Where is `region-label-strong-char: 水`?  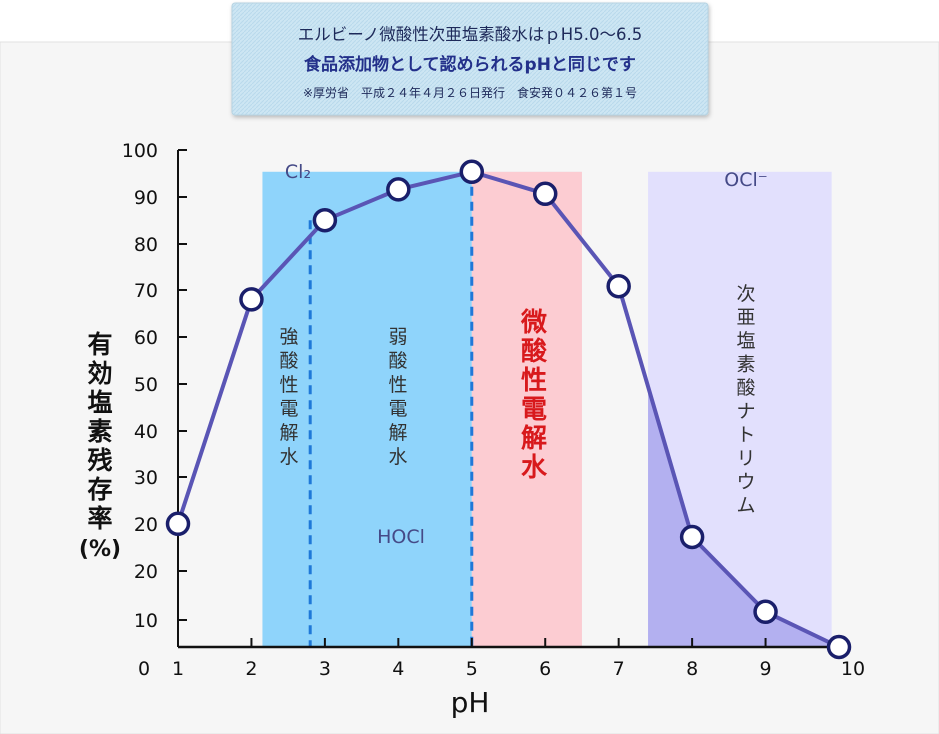
region-label-strong-char: 水 is located at coordinates (288, 457).